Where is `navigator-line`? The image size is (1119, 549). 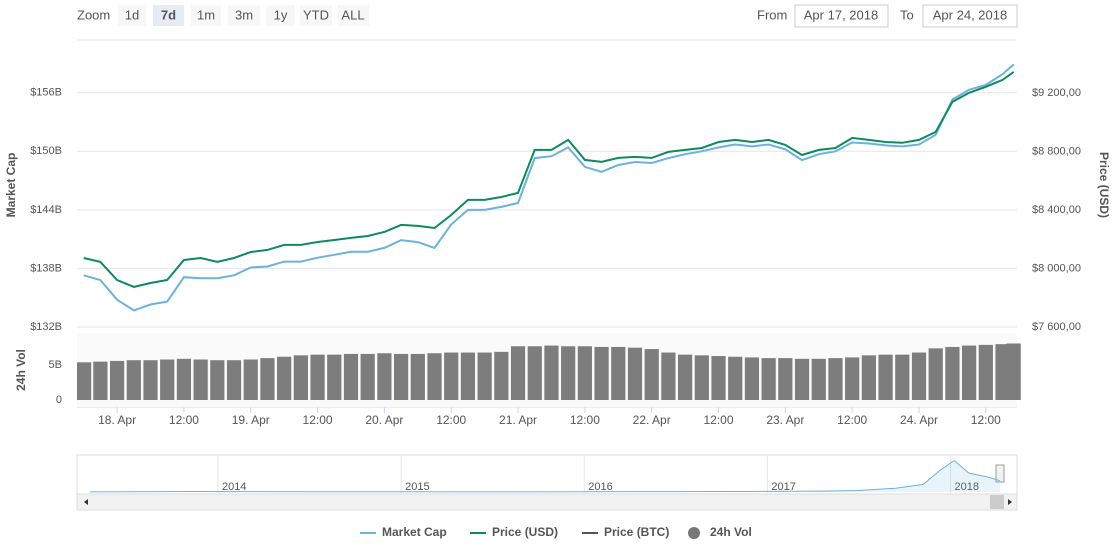
navigator-line is located at coordinates (545, 476).